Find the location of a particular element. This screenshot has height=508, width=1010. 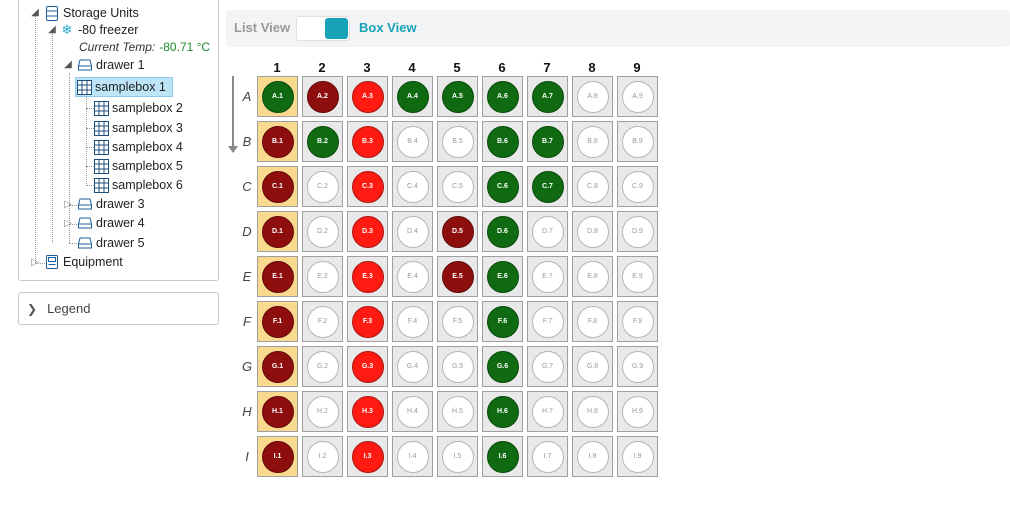

grid-cell: B.9 is located at coordinates (637, 141).